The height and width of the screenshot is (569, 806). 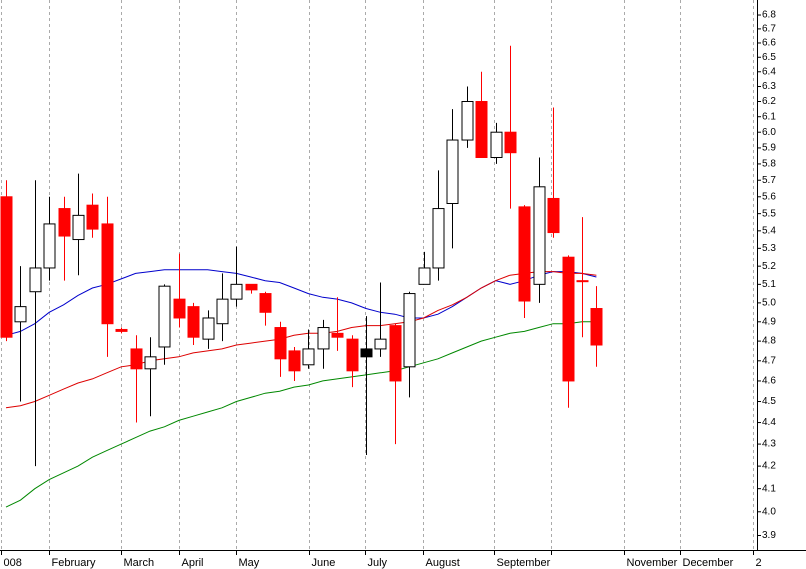 I want to click on y-tick-label: 5.4, so click(x=769, y=230).